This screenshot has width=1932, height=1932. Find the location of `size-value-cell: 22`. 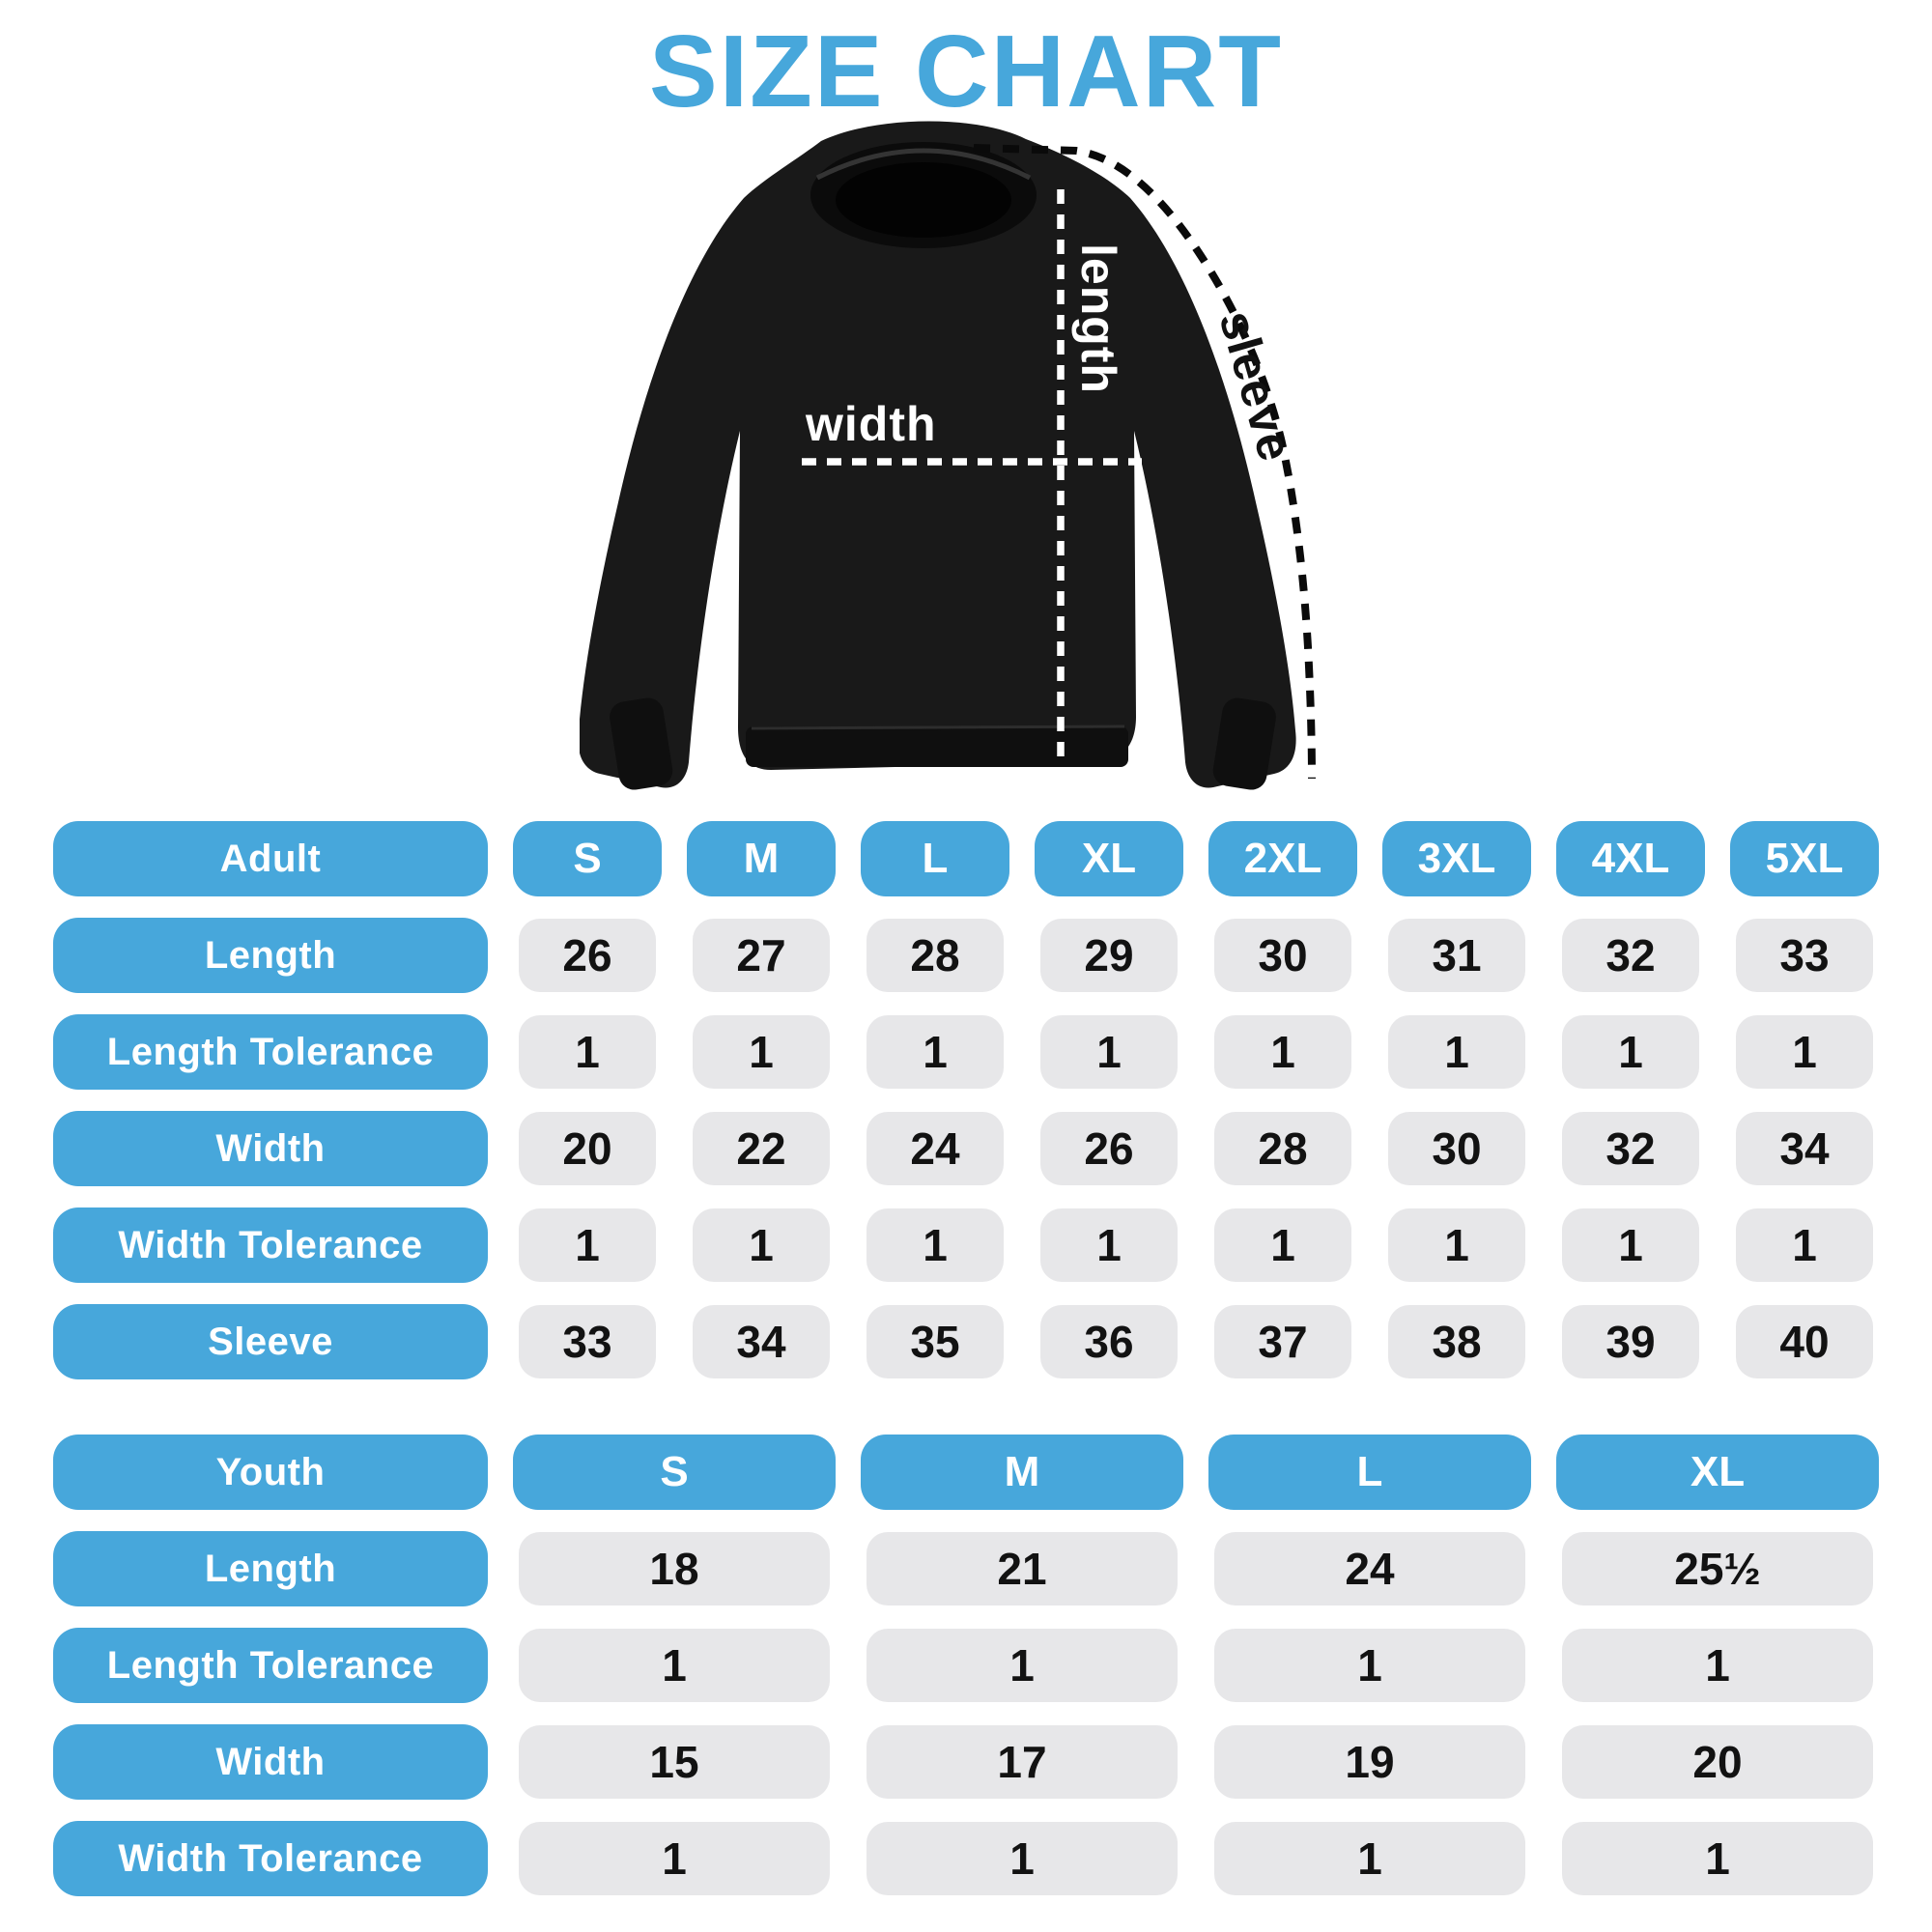

size-value-cell: 22 is located at coordinates (761, 1148).